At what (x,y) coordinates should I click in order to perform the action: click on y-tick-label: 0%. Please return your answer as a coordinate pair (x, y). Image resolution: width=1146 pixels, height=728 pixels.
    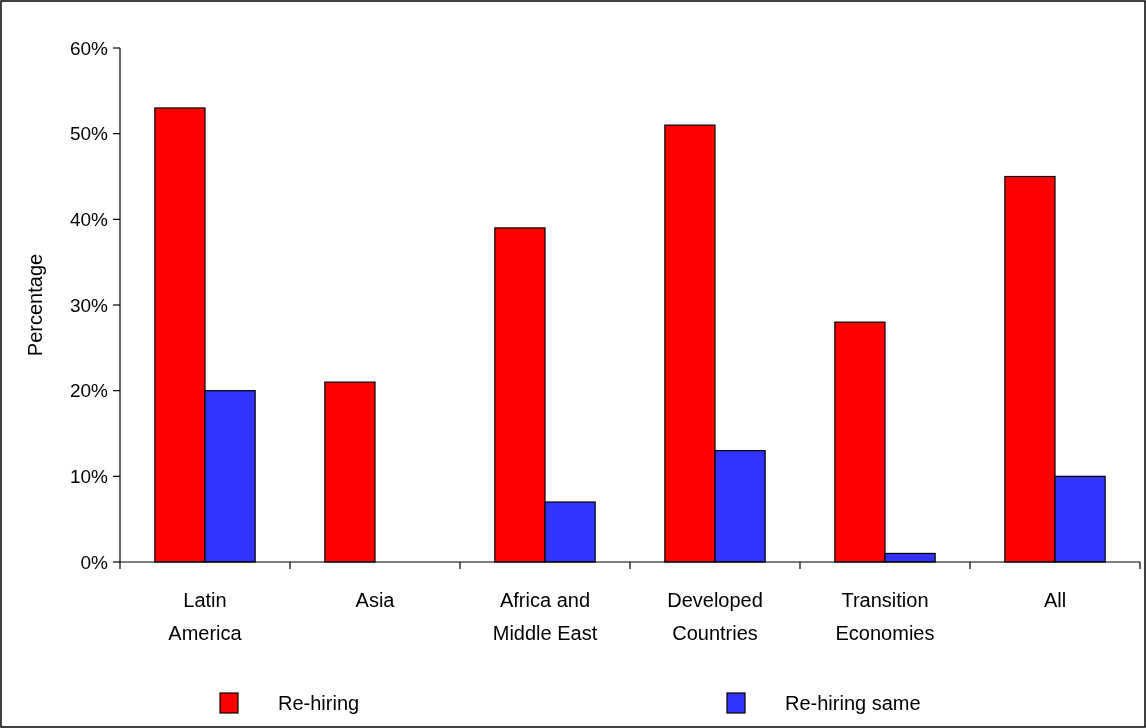
    Looking at the image, I should click on (94, 562).